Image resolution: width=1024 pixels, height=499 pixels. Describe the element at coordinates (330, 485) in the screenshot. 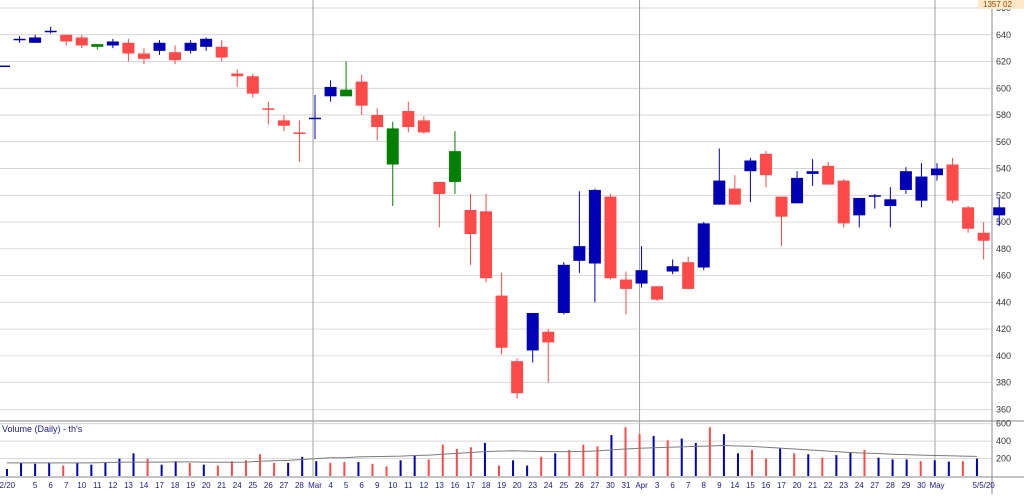

I see `date-tick-label: 4` at that location.